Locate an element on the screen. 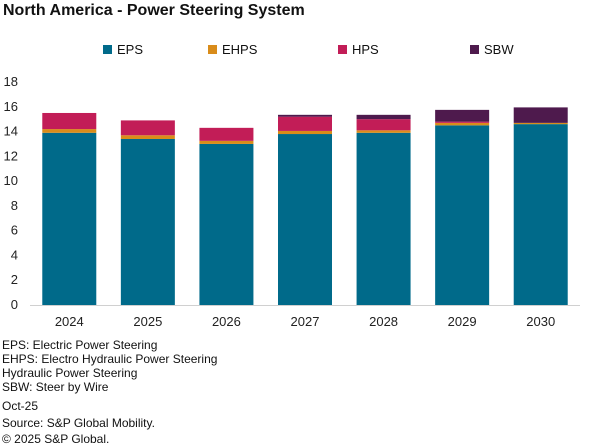 The image size is (594, 446). x-tick-label: 2024 is located at coordinates (69, 321).